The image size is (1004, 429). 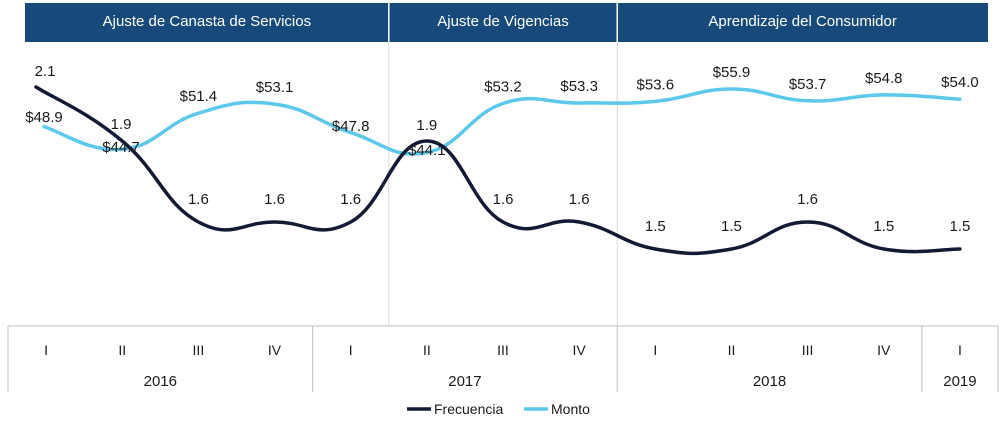 I want to click on data-label: $55.9, so click(x=732, y=72).